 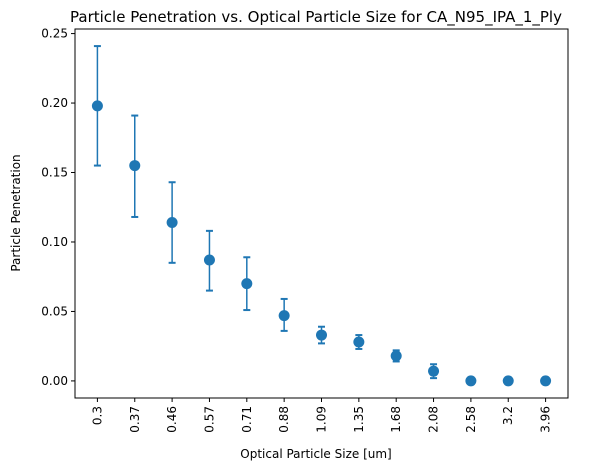 I want to click on x-tick-label: 0.57, so click(x=209, y=419).